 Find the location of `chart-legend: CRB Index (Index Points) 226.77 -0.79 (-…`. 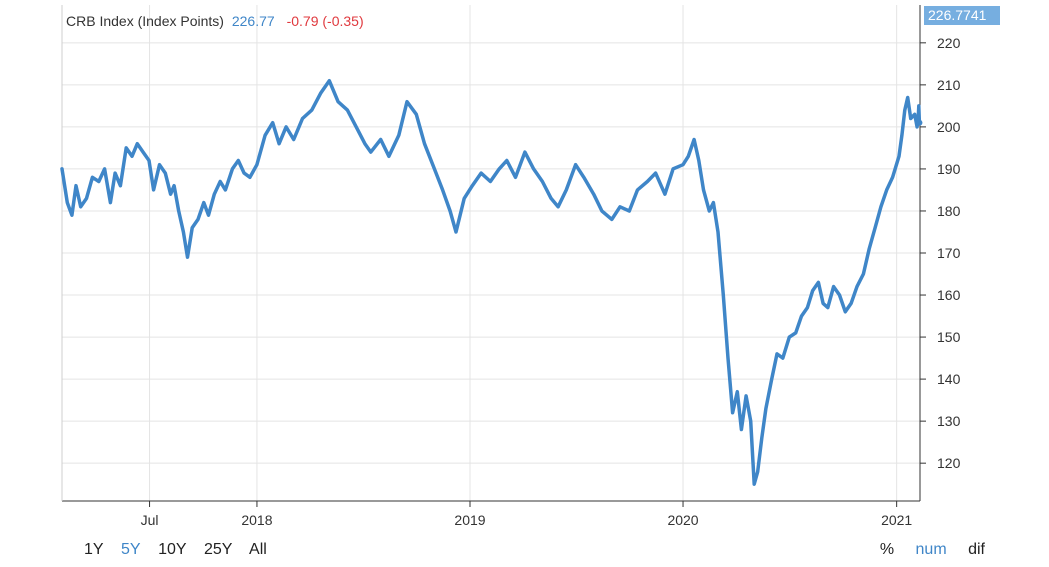

chart-legend: CRB Index (Index Points) 226.77 -0.79 (-… is located at coordinates (215, 21).